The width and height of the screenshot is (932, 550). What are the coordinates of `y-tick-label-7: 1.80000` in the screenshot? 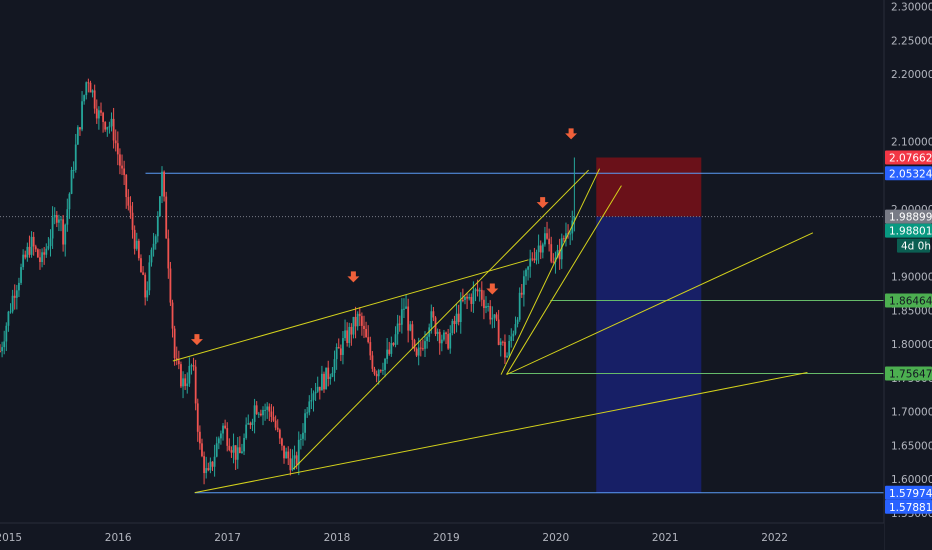 It's located at (911, 345).